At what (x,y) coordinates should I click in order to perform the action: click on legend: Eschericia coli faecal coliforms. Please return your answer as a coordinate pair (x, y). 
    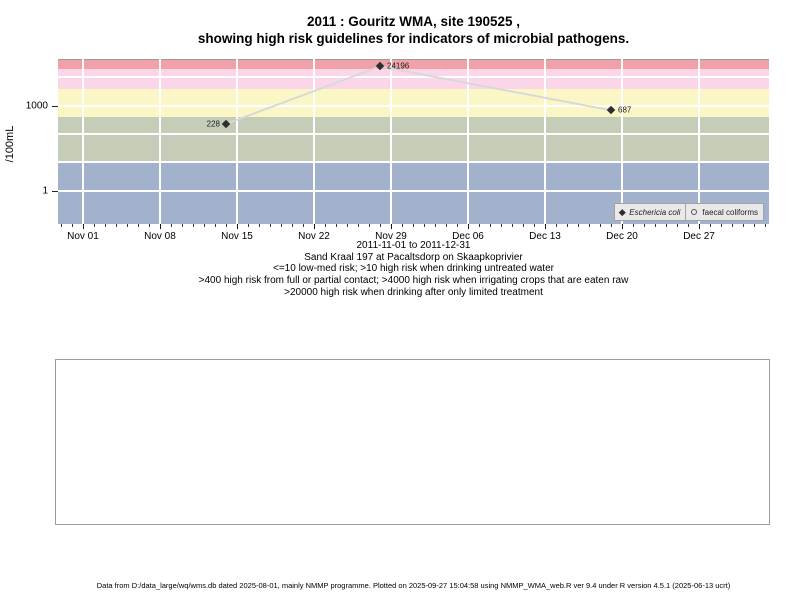
    Looking at the image, I should click on (688, 212).